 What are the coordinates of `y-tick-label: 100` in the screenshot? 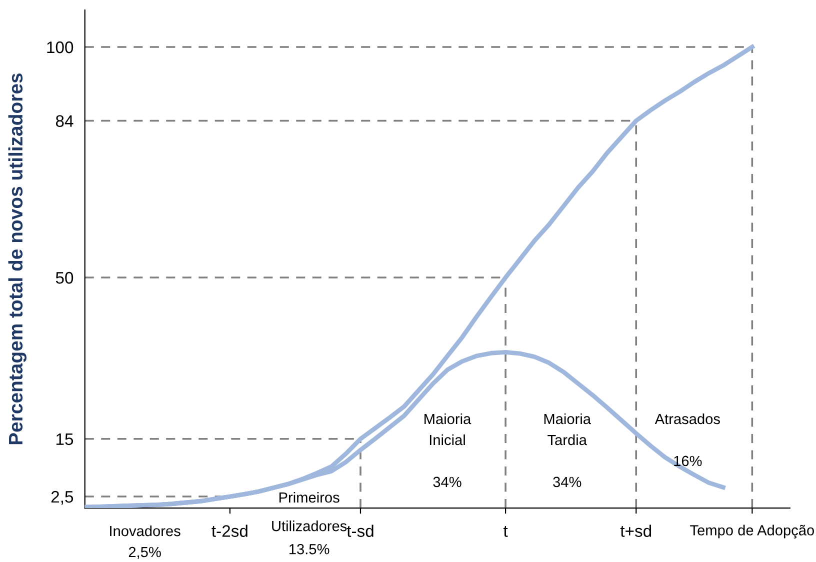 It's located at (60, 47).